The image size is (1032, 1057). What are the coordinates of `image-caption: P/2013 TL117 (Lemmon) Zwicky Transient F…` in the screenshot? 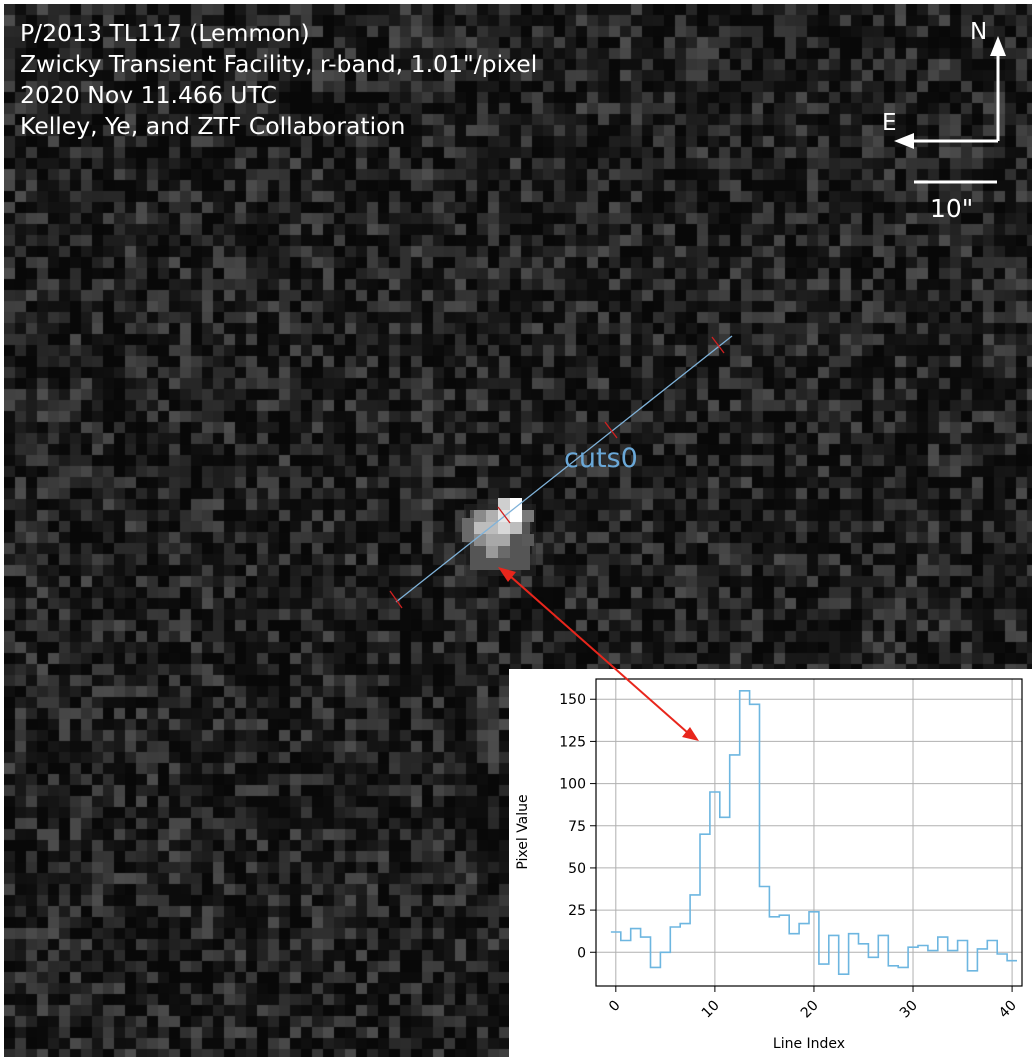 It's located at (278, 80).